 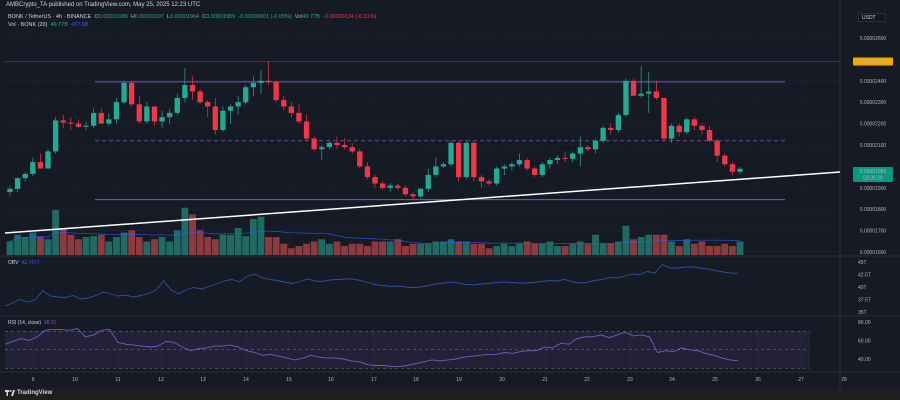 What do you see at coordinates (25, 323) in the screenshot?
I see `rsi-label: RSI (14, close)` at bounding box center [25, 323].